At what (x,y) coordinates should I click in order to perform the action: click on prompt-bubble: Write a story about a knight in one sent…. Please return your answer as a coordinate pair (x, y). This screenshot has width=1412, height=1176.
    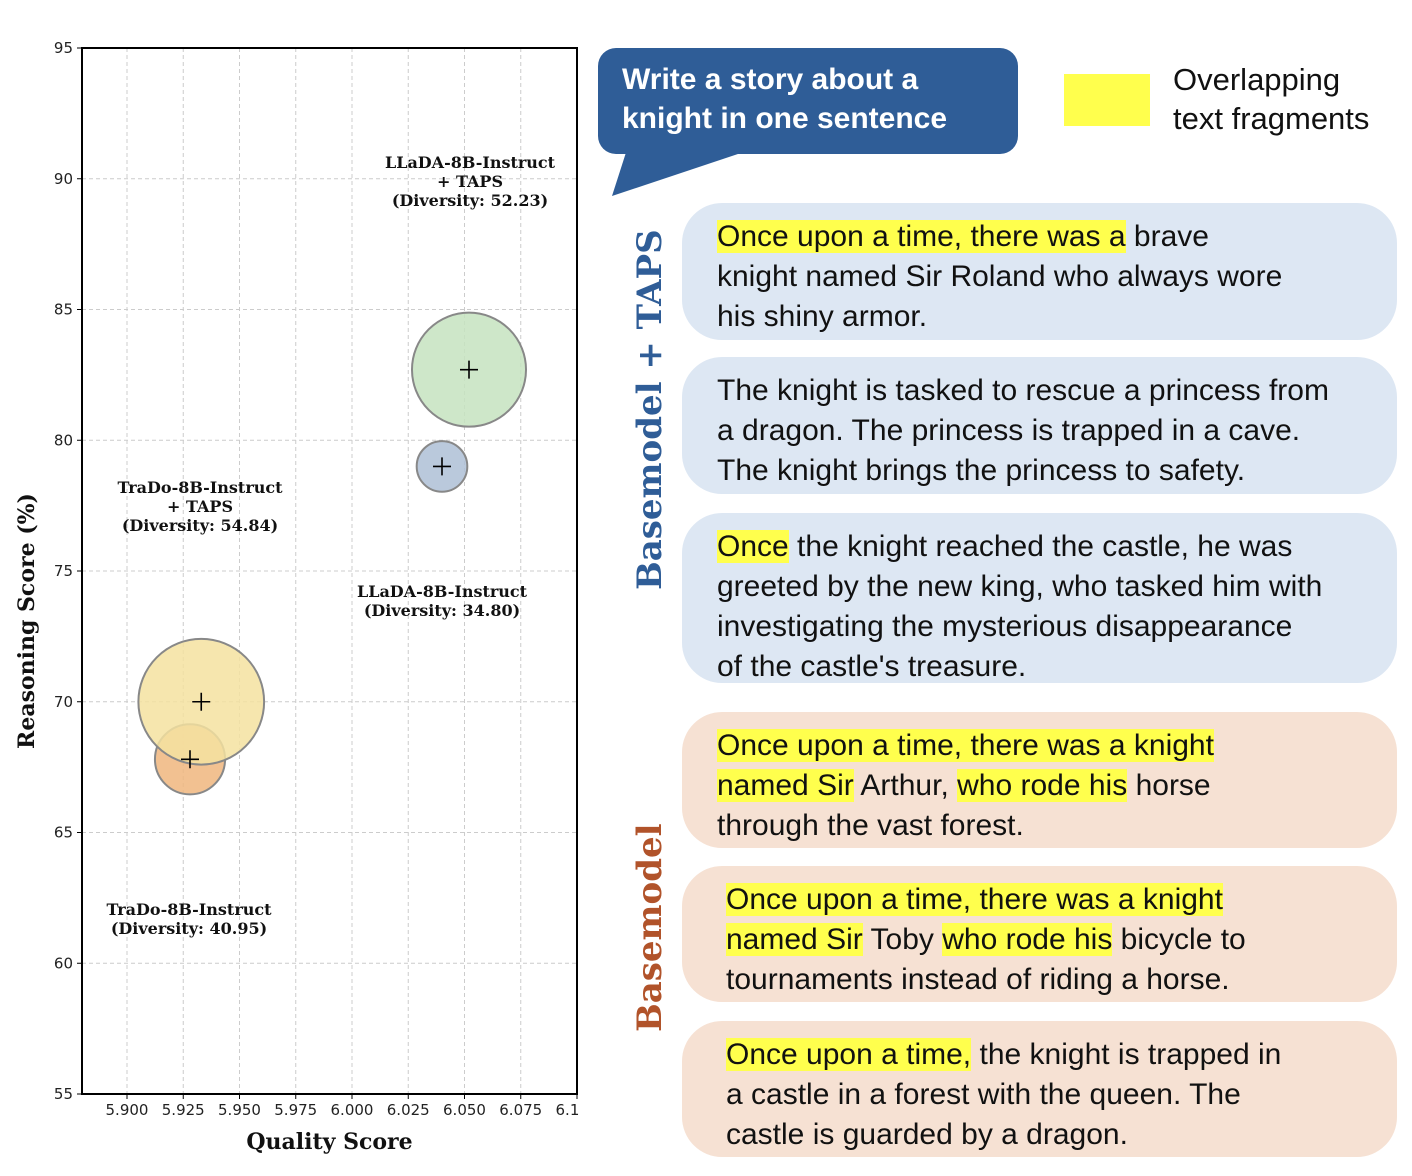
    Looking at the image, I should click on (808, 101).